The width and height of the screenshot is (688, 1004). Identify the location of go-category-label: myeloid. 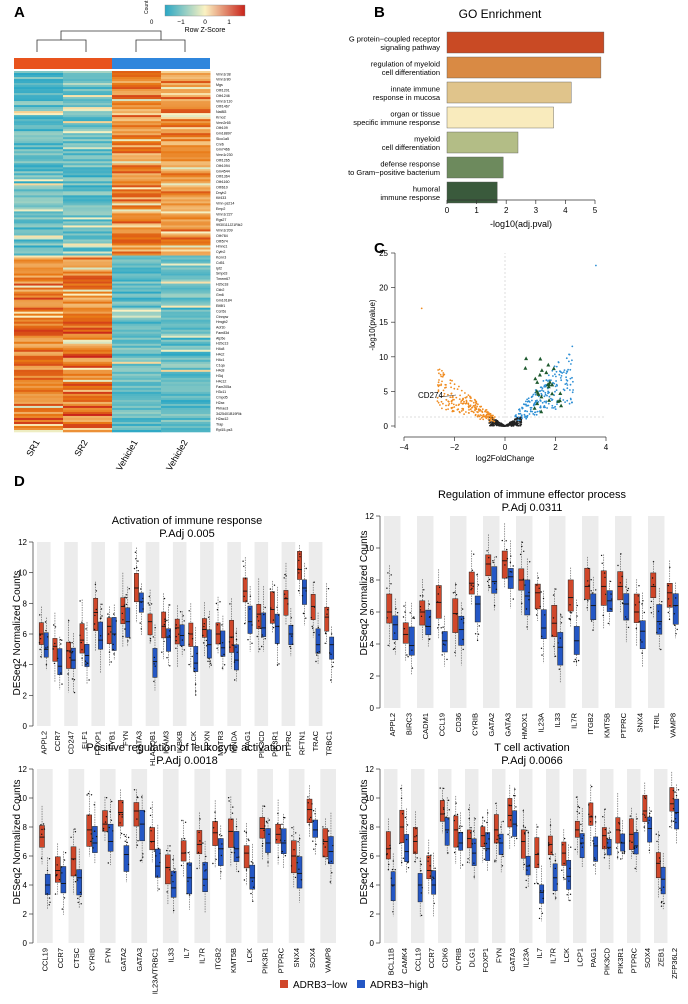
(427, 138).